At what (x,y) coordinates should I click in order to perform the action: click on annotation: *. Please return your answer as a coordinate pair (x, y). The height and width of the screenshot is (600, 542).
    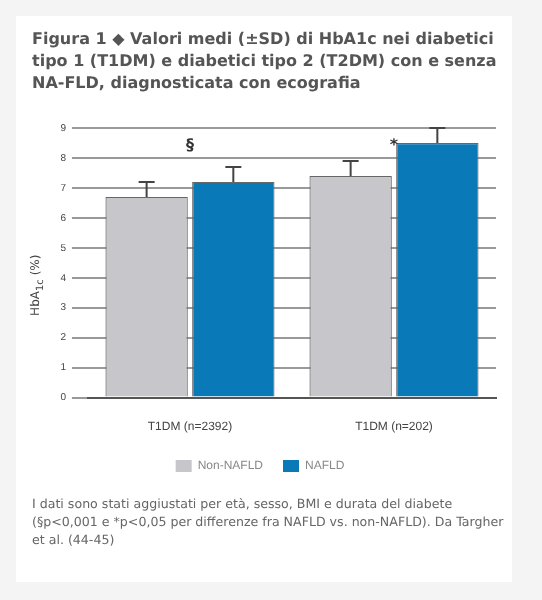
    Looking at the image, I should click on (394, 145).